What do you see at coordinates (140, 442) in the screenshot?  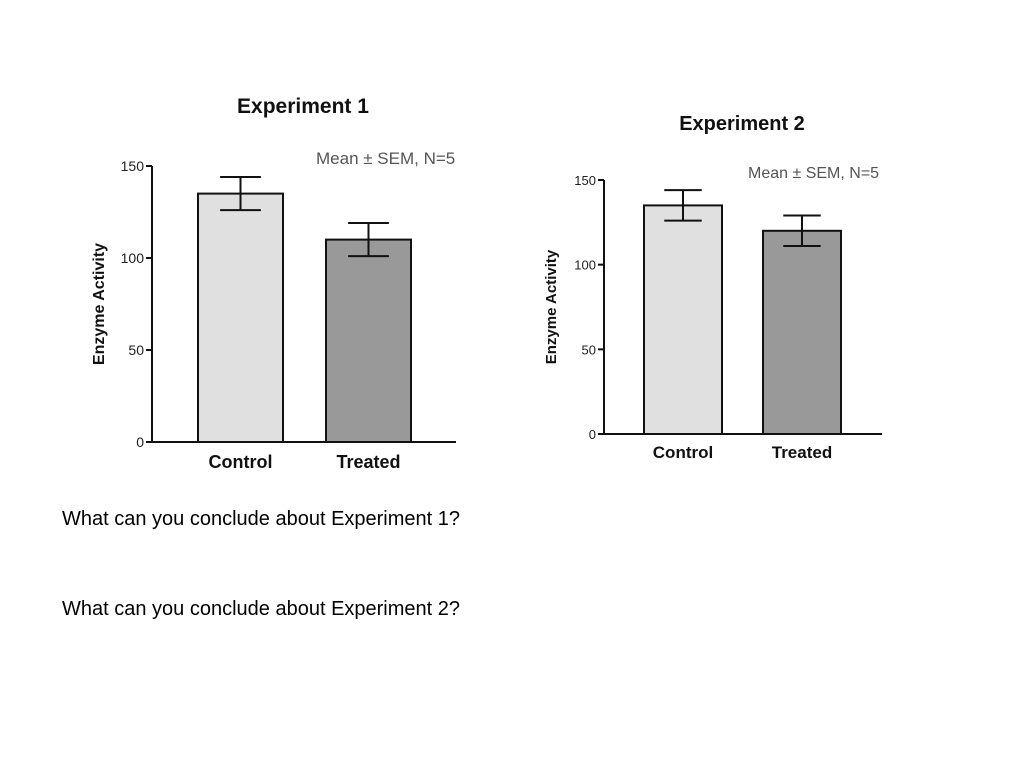 I see `chart-1-y-tick-label: 0` at bounding box center [140, 442].